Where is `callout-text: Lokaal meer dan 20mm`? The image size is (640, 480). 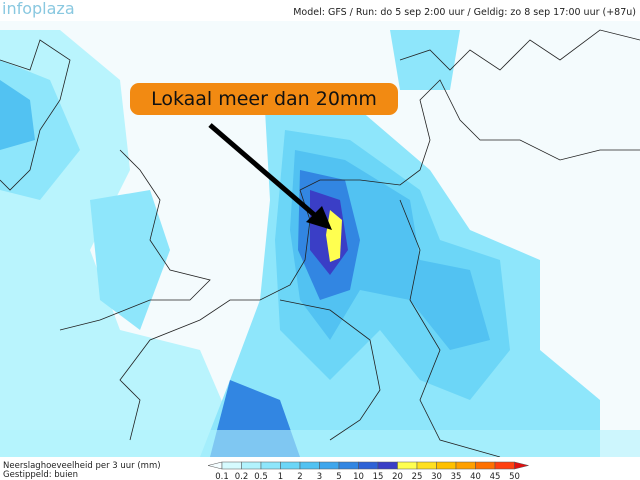 callout-text: Lokaal meer dan 20mm is located at coordinates (264, 99).